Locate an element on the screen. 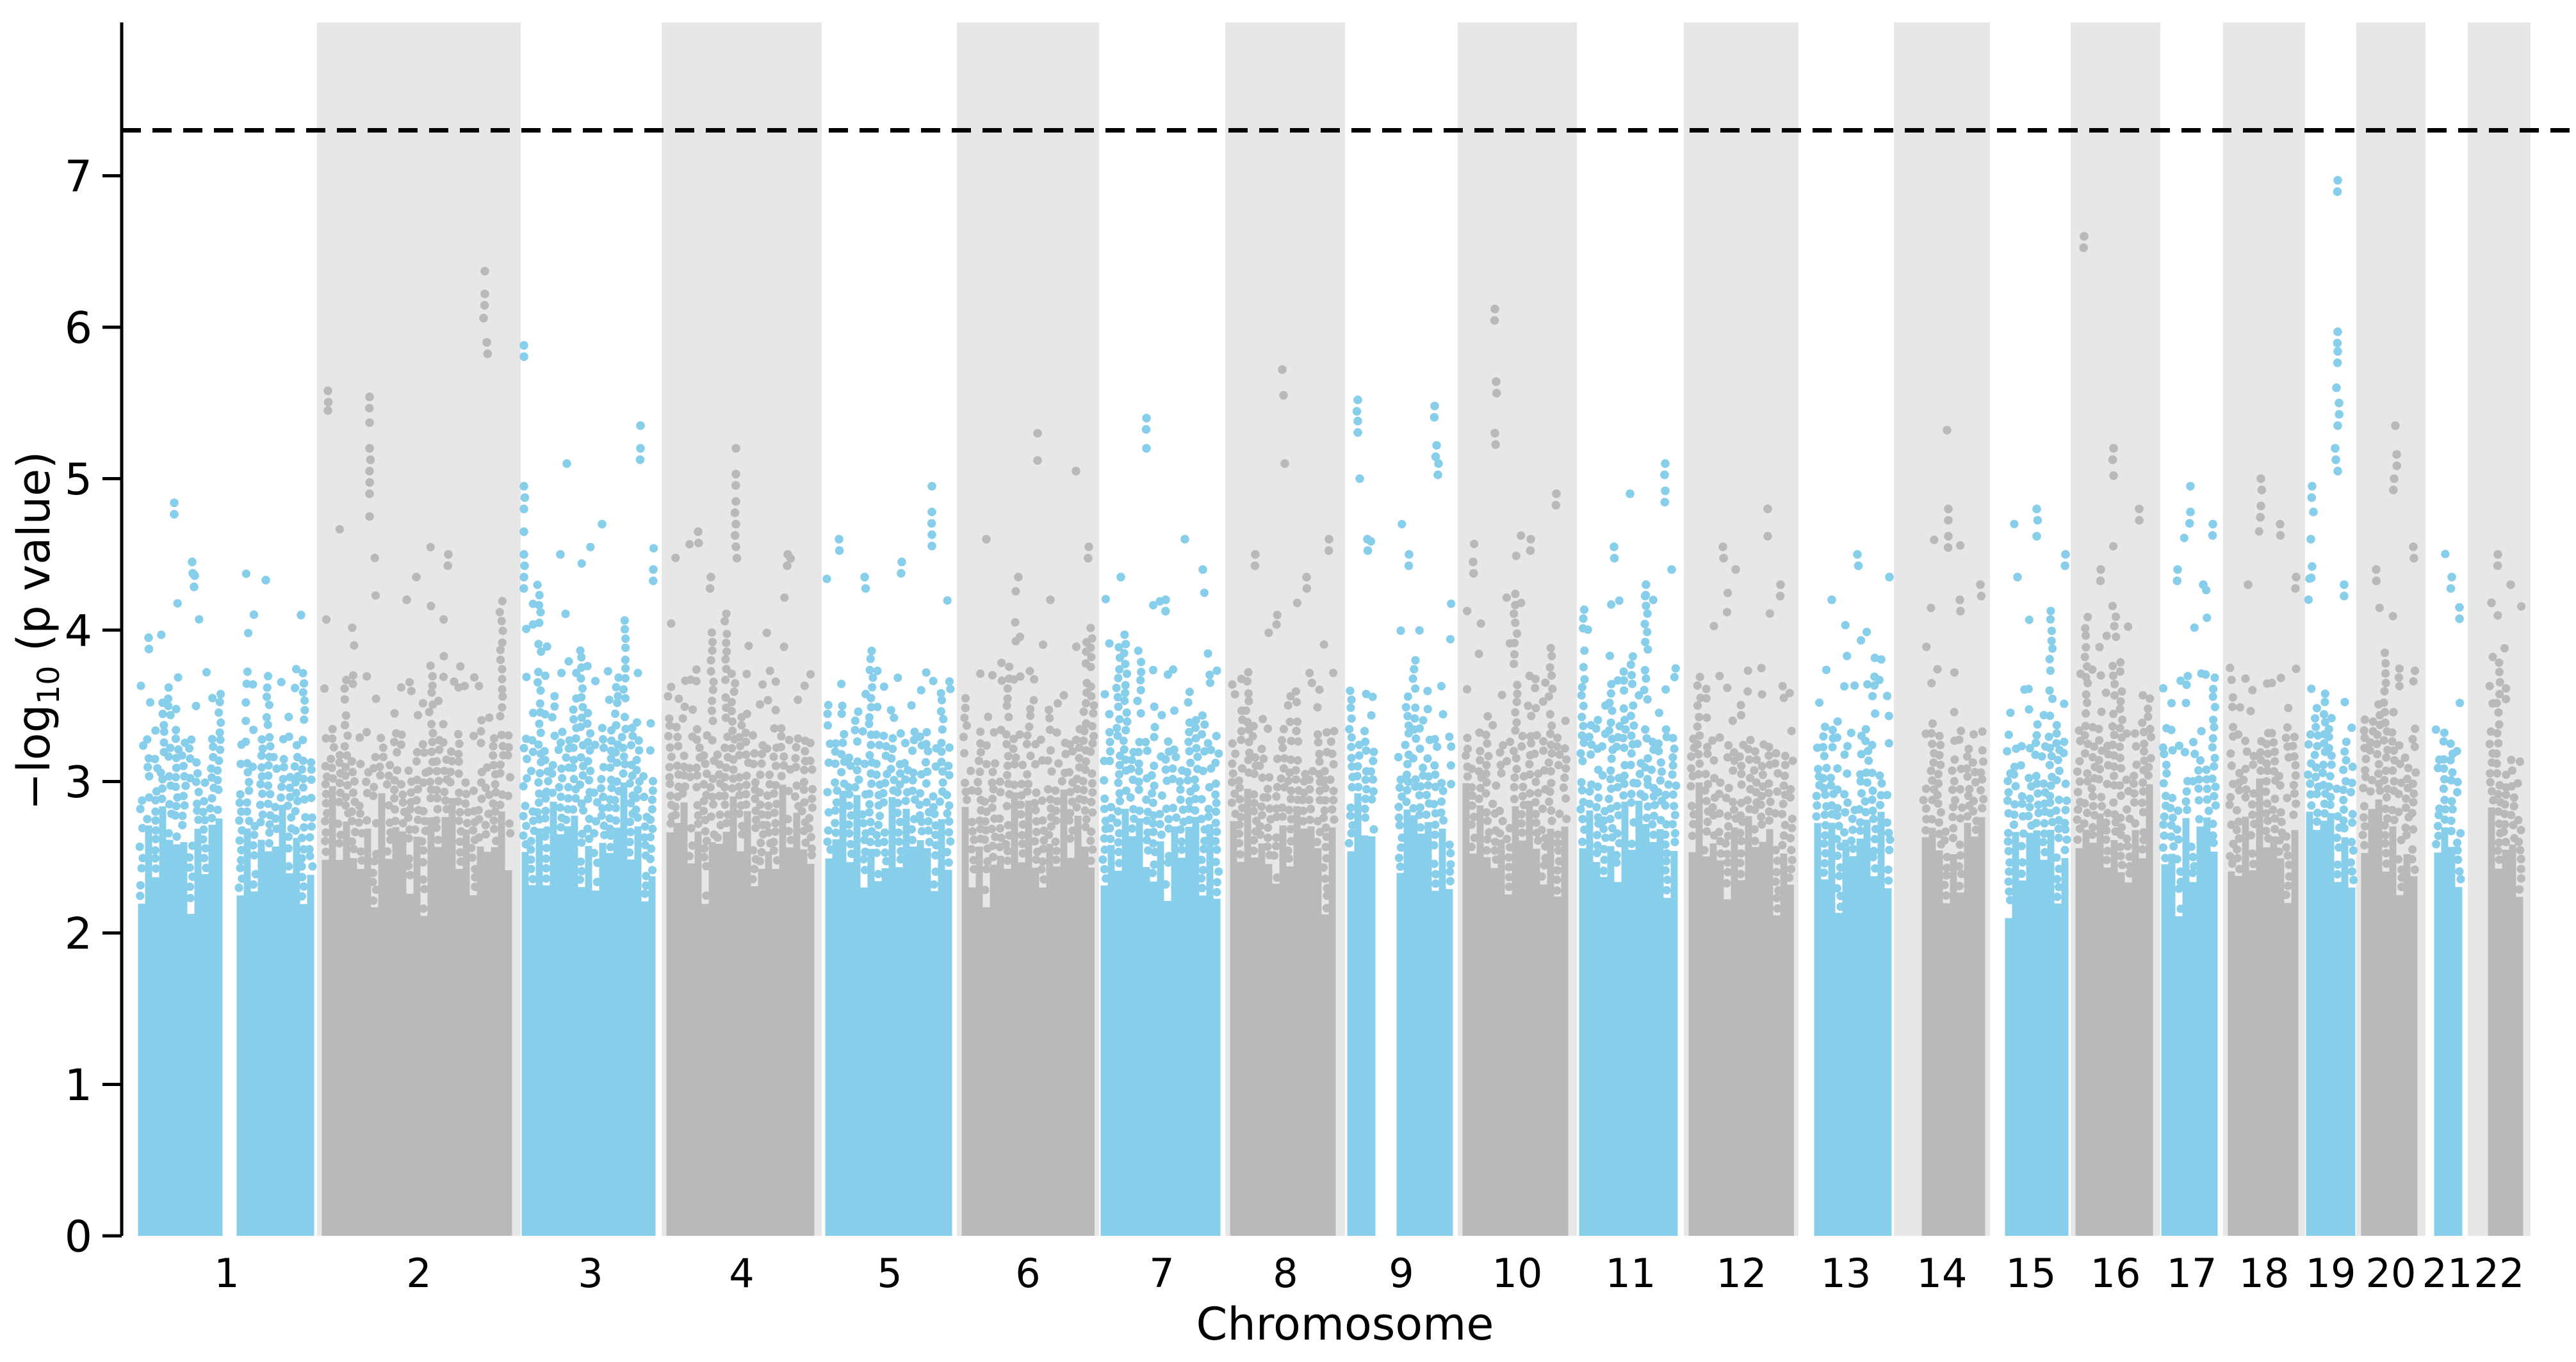 The height and width of the screenshot is (1362, 2576). y-tick-label-3: 3 is located at coordinates (78, 783).